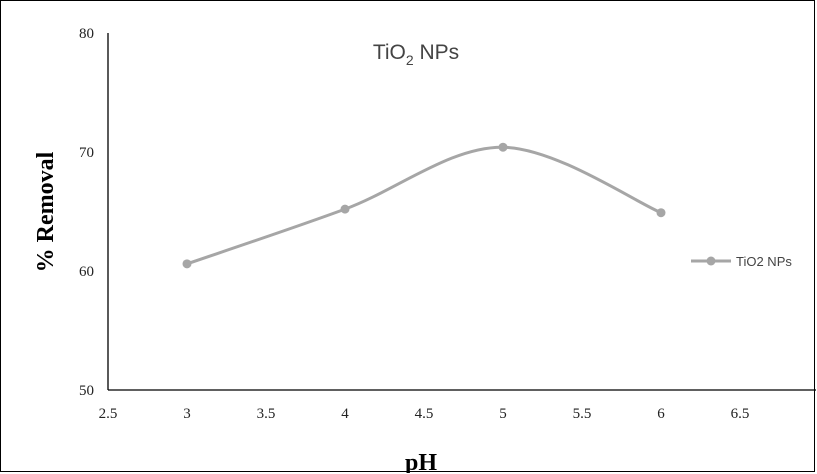 This screenshot has width=817, height=474. I want to click on y-tick-label: 60, so click(86, 272).